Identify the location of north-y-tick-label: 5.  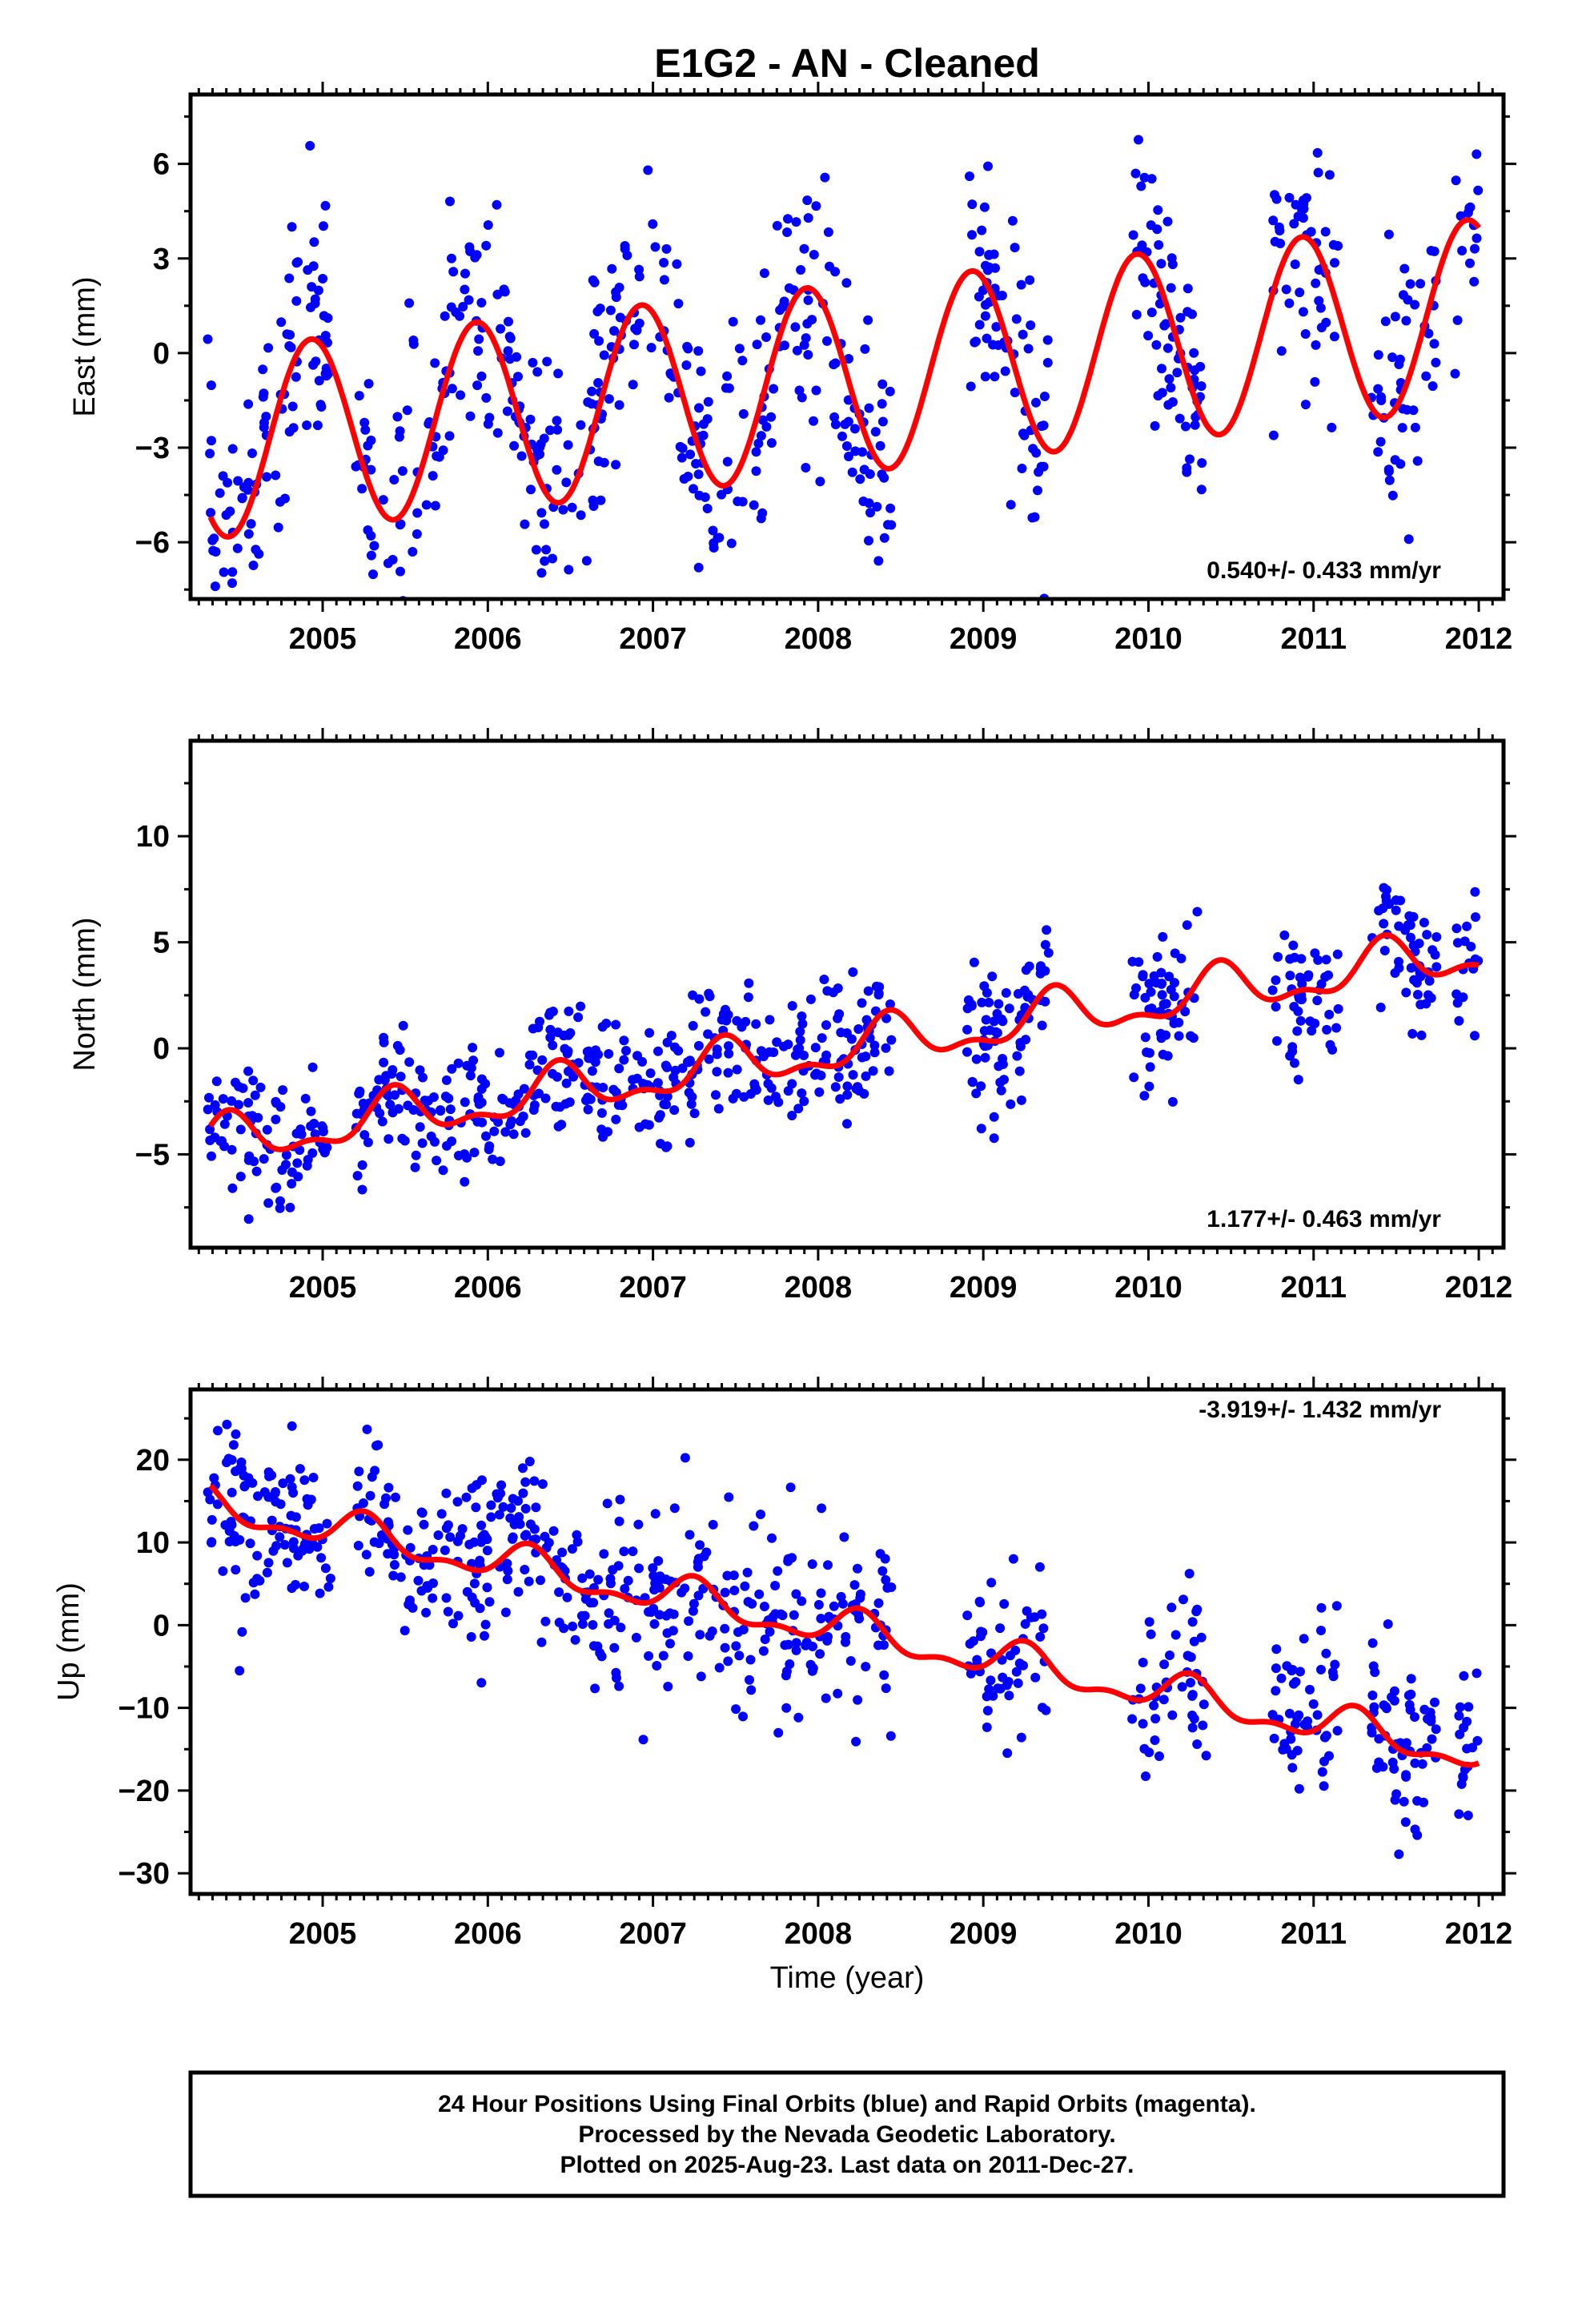
(161, 944).